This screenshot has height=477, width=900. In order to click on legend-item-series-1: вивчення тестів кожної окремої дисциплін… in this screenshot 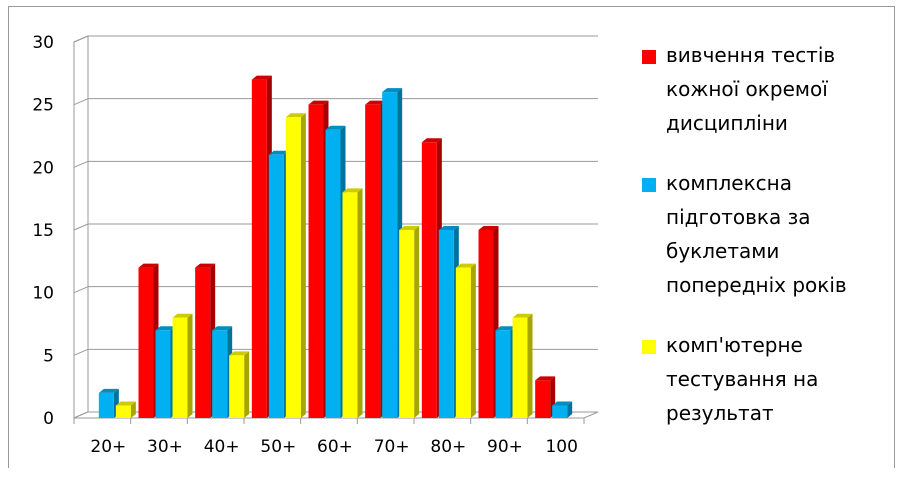, I will do `click(767, 89)`.